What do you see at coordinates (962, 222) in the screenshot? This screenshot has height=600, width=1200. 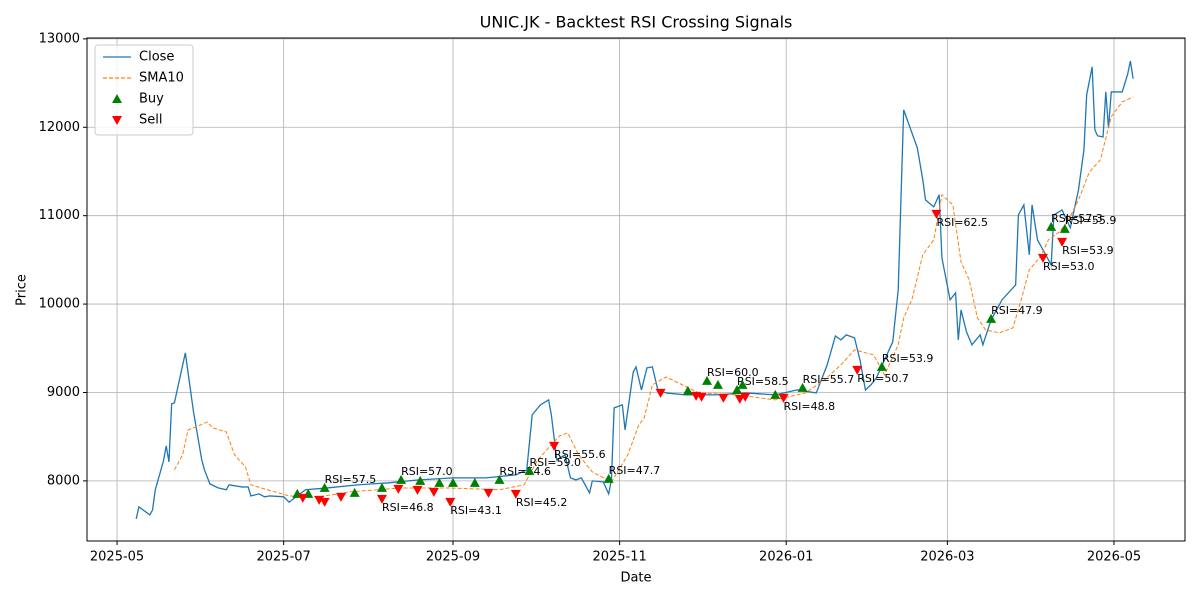 I see `annotation: RSI=62.5` at bounding box center [962, 222].